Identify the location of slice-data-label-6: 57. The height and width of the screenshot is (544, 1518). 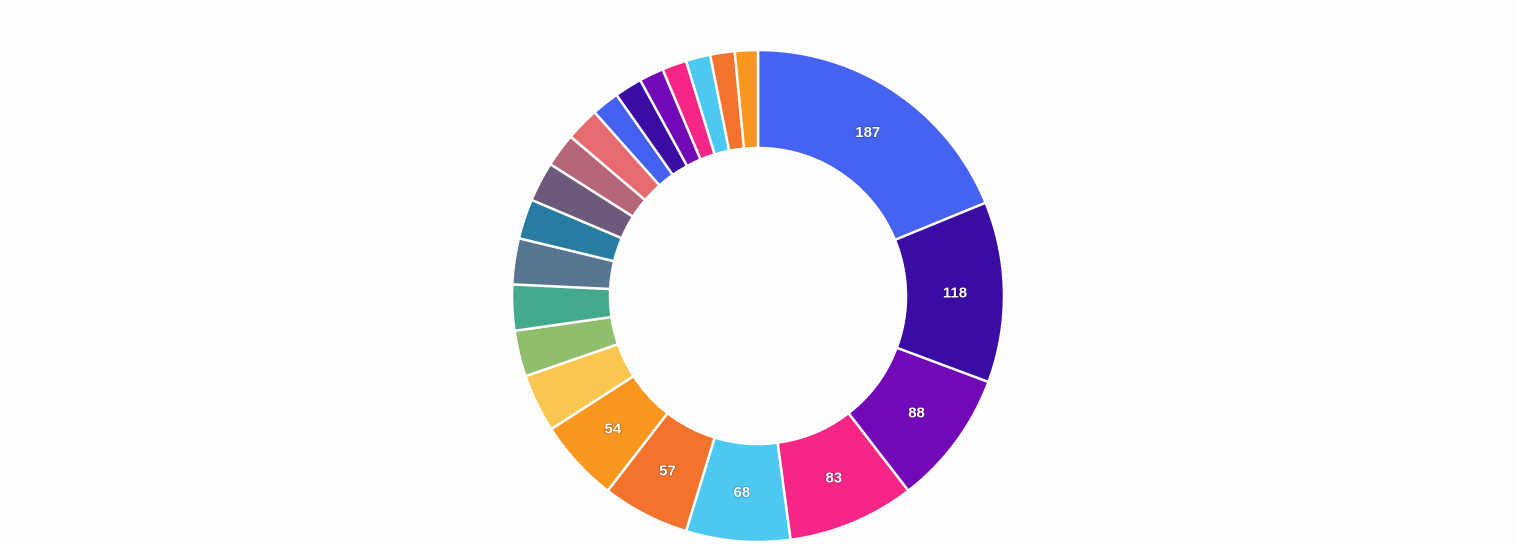
(667, 470).